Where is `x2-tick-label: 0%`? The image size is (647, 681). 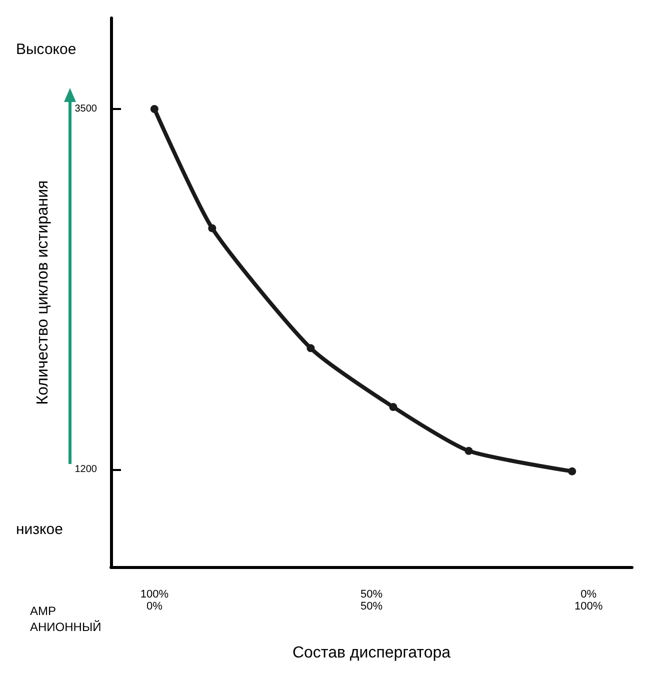
x2-tick-label: 0% is located at coordinates (154, 606).